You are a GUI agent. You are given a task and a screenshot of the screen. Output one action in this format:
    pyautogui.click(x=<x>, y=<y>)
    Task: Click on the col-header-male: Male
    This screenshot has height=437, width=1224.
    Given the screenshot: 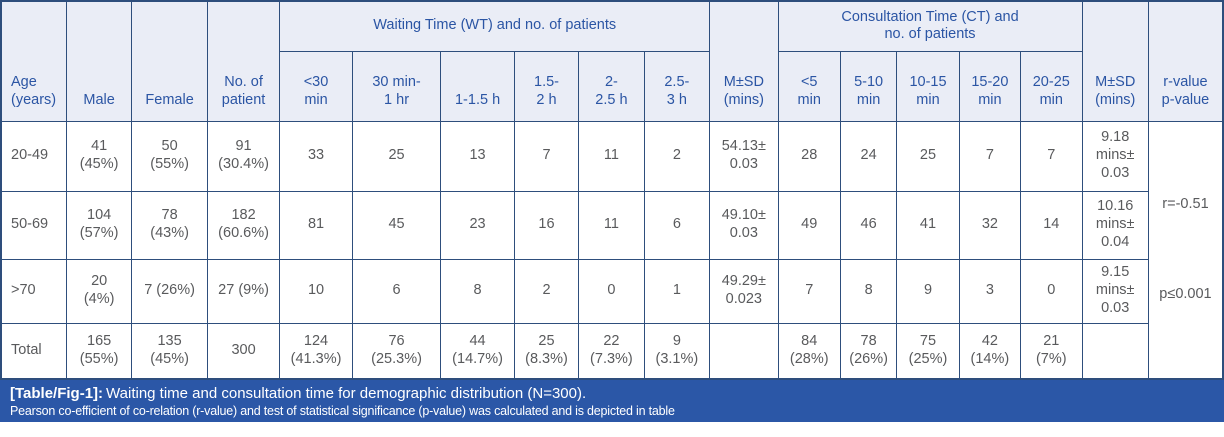 What is the action you would take?
    pyautogui.click(x=99, y=61)
    